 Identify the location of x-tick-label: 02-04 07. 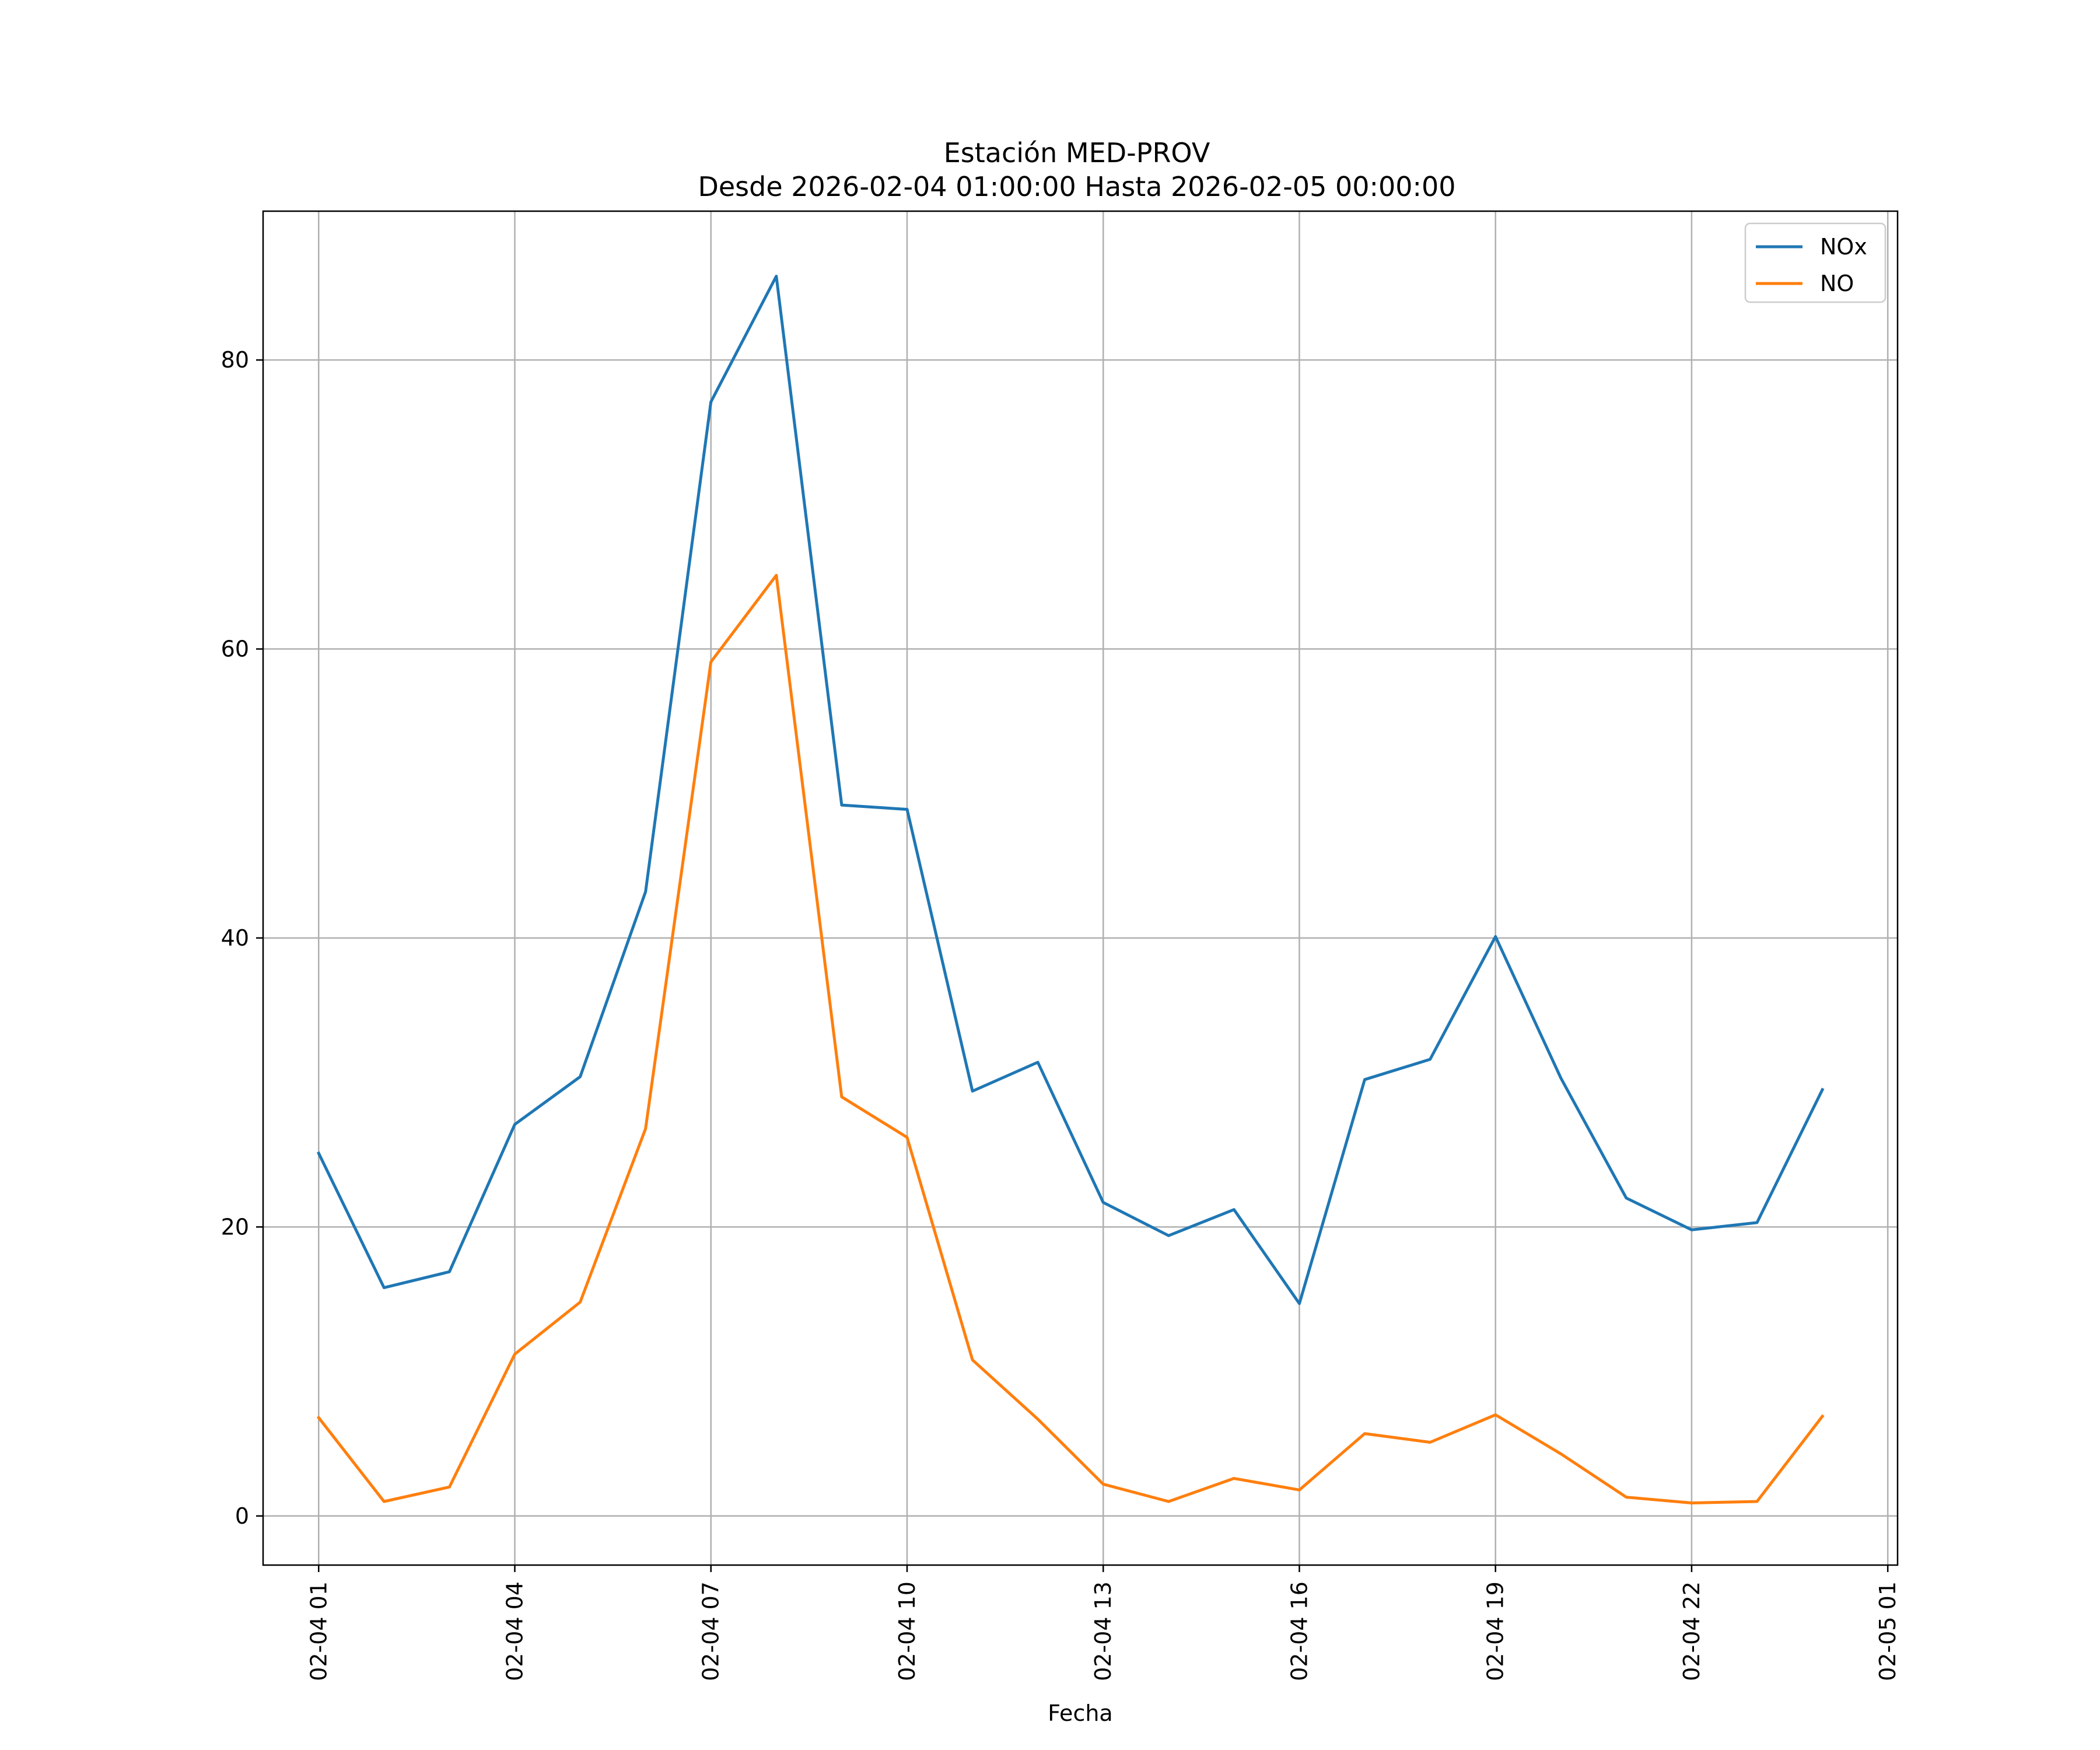
(711, 1631).